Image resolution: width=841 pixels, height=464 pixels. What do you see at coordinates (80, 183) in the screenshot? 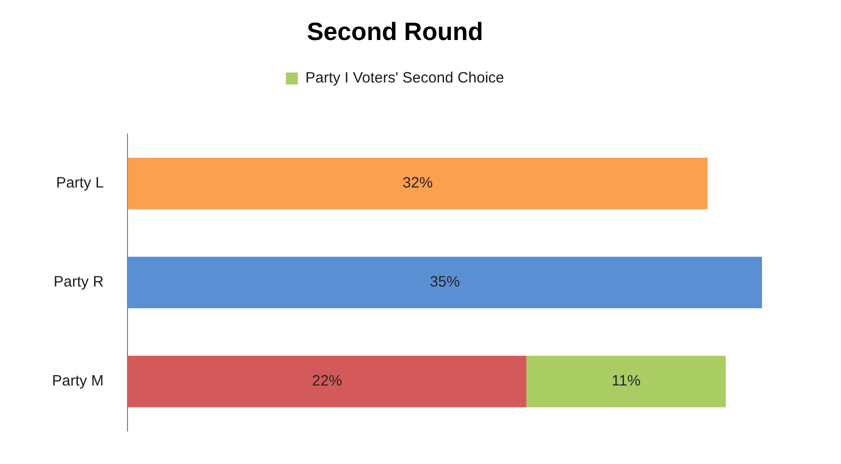
I see `y-tick-label: Party L` at bounding box center [80, 183].